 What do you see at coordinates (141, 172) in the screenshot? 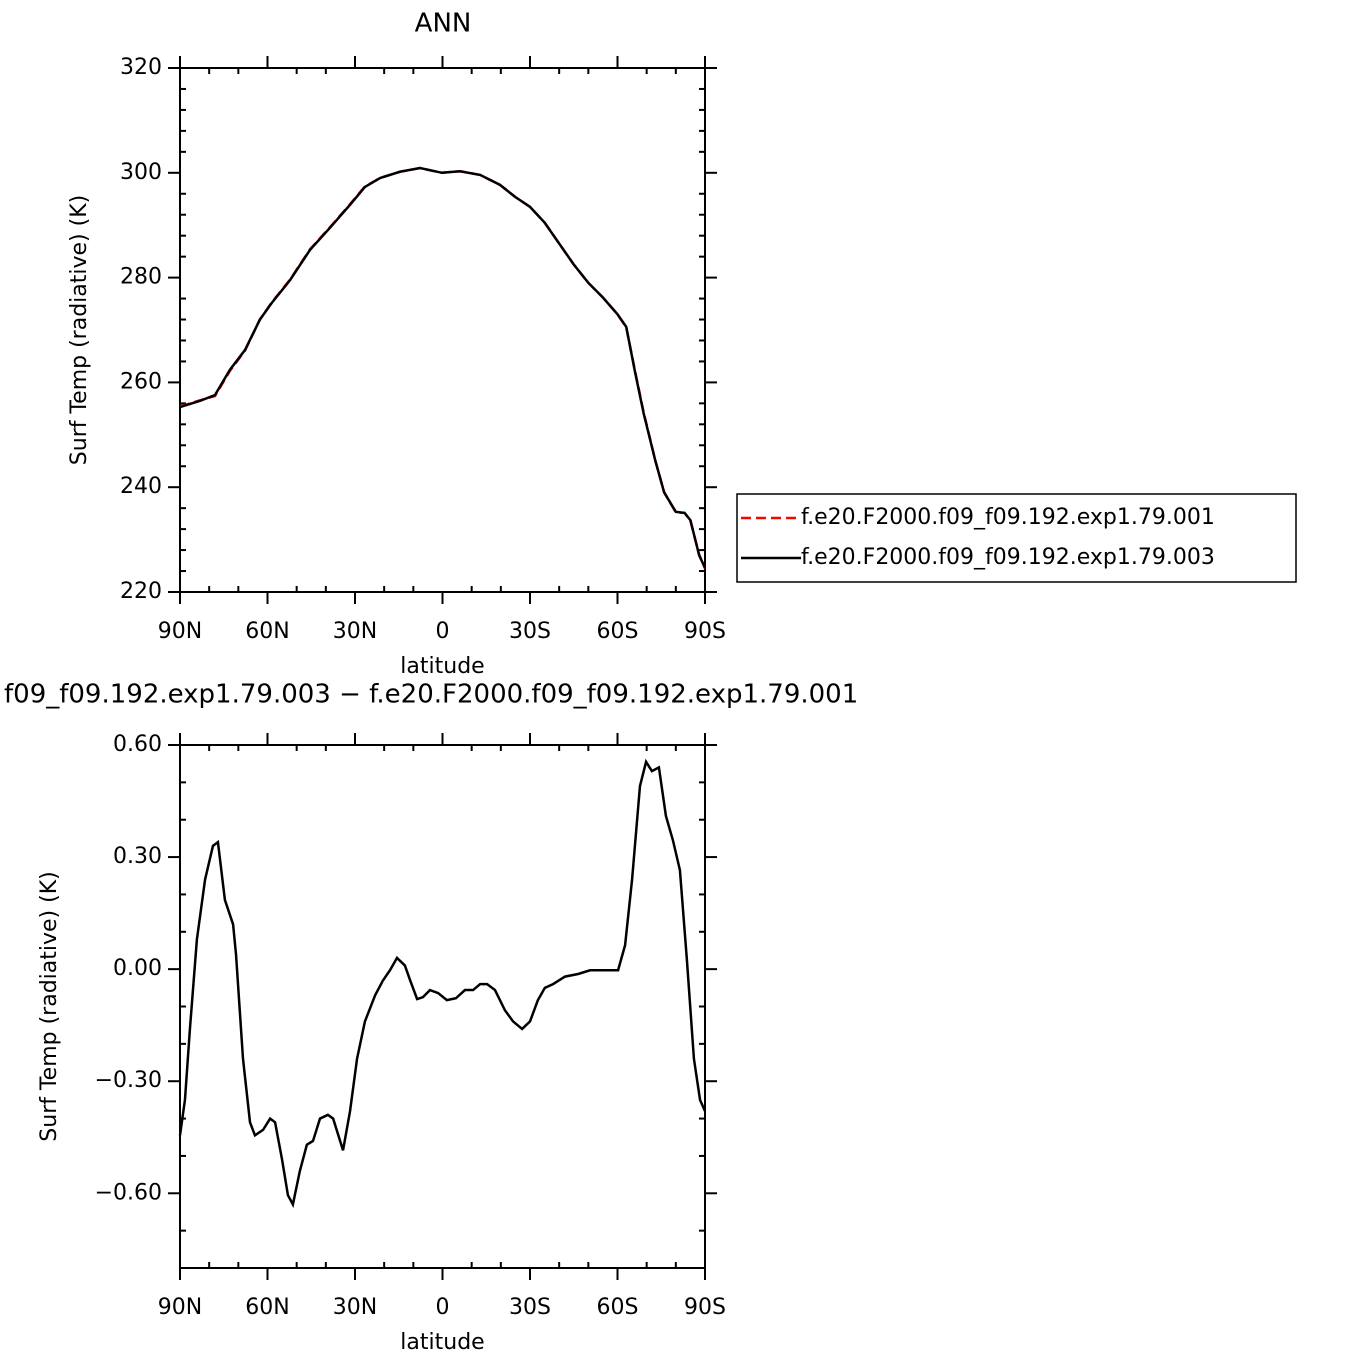
I see `y-tick-label: 300` at bounding box center [141, 172].